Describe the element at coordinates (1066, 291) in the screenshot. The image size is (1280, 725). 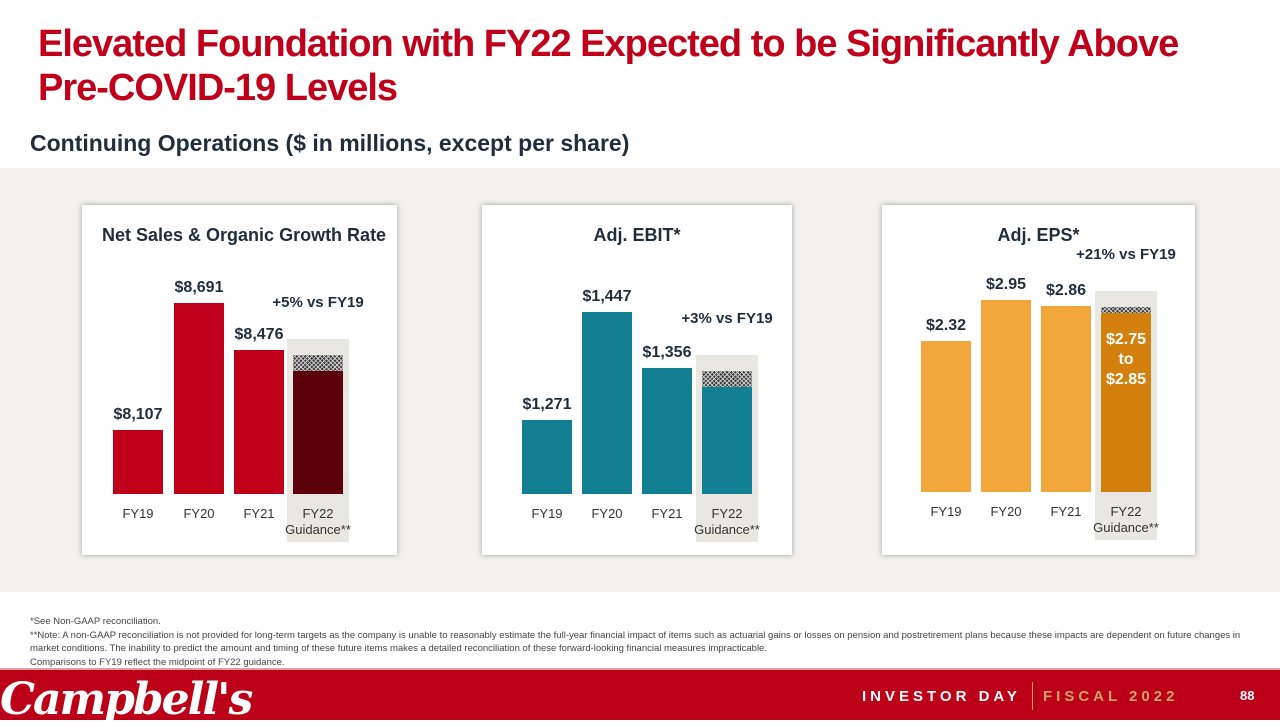
I see `value-label: $2.86` at that location.